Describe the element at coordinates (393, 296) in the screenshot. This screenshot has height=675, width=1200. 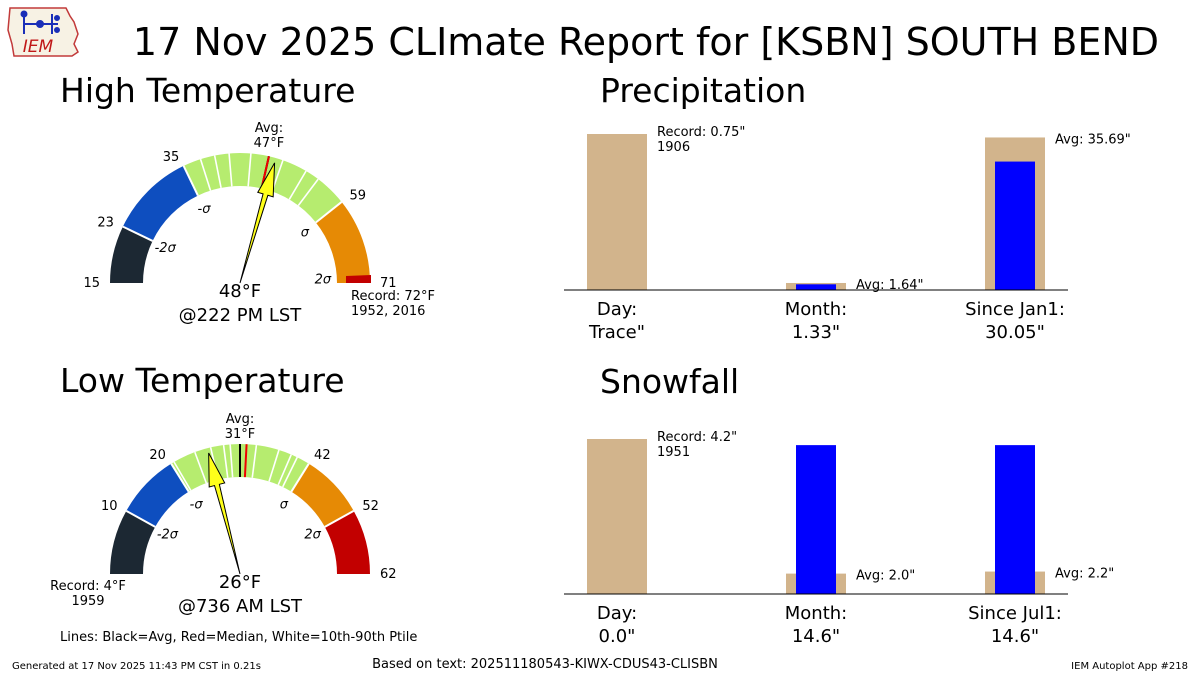
I see `record-label: Record: 72°F` at that location.